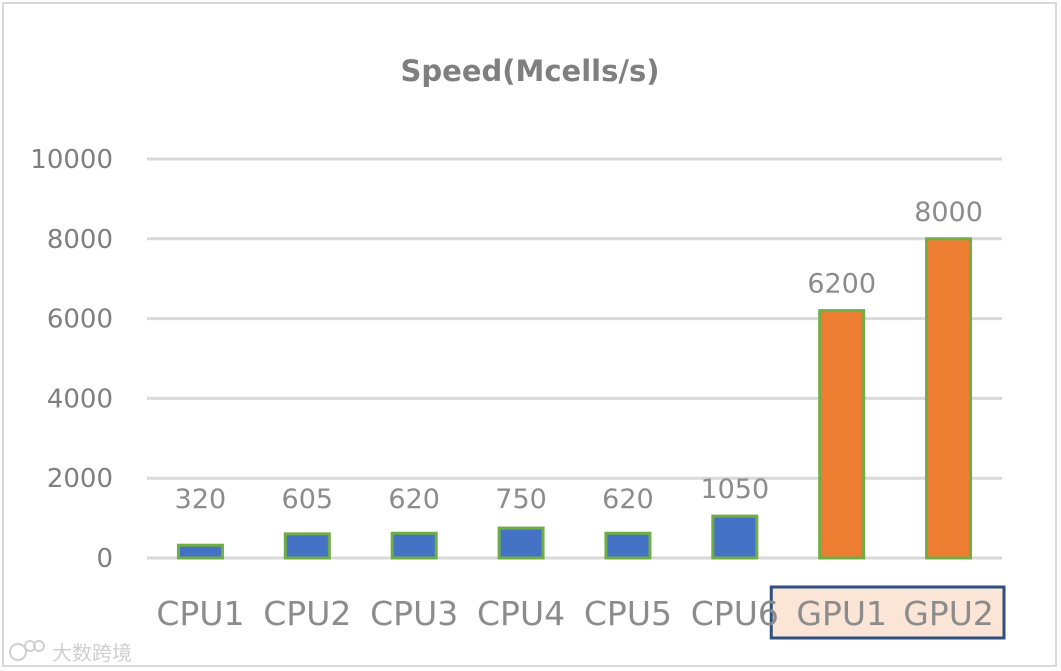 The image size is (1061, 671). What do you see at coordinates (948, 212) in the screenshot?
I see `data-label-gpu2: 8000` at bounding box center [948, 212].